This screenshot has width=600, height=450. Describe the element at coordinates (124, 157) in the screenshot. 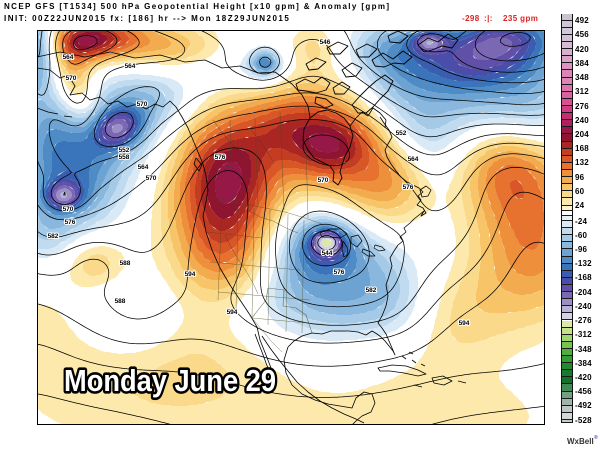

I see `svg-text: 558` at that location.